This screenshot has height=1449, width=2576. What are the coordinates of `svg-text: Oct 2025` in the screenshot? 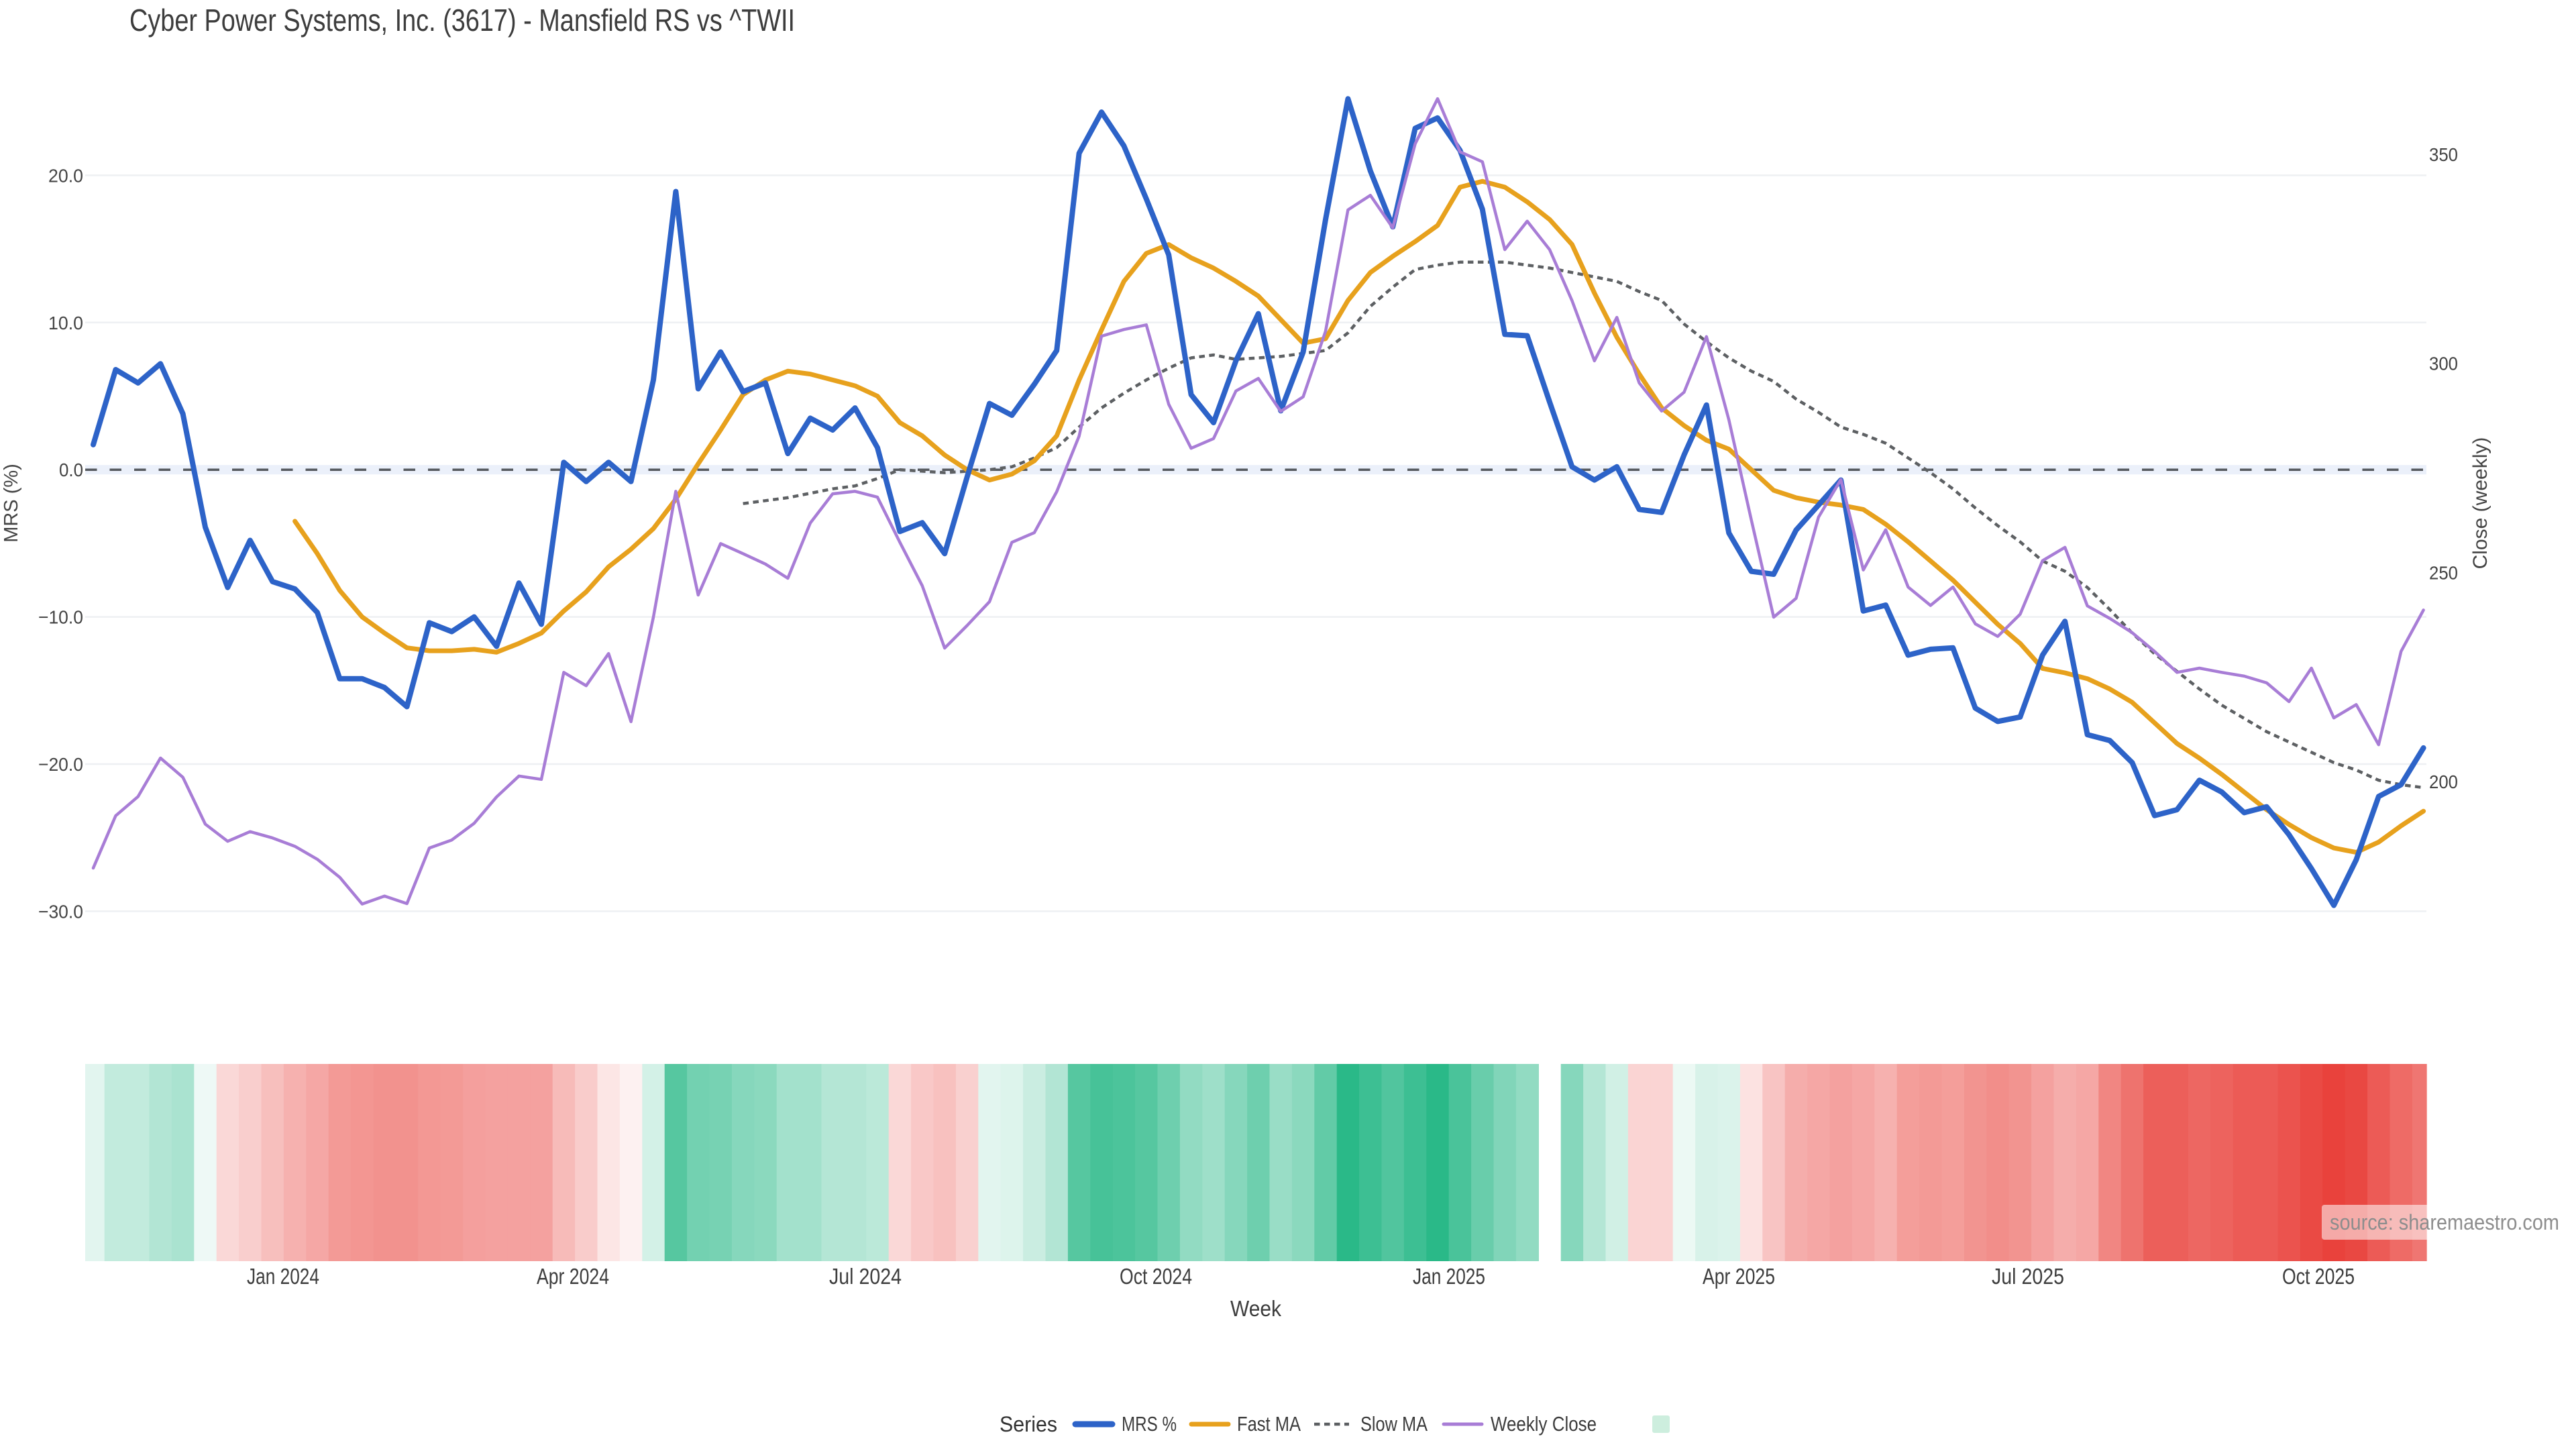 It's located at (2318, 1276).